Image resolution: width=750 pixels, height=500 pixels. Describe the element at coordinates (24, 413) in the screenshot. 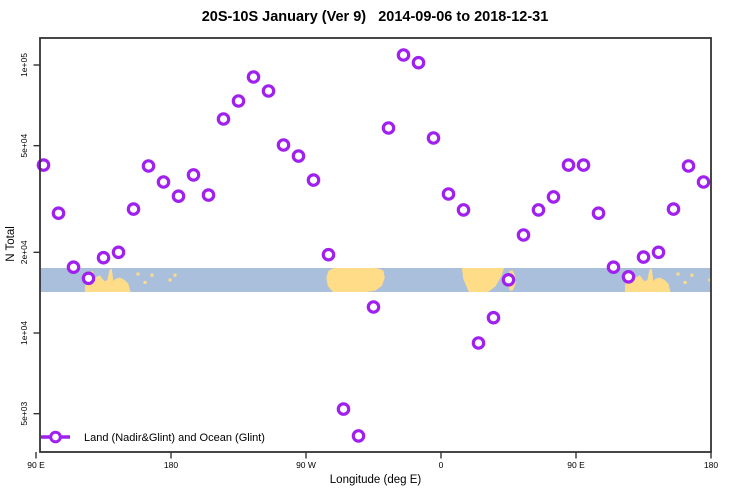

I see `y-tick-label: 5e+03` at that location.